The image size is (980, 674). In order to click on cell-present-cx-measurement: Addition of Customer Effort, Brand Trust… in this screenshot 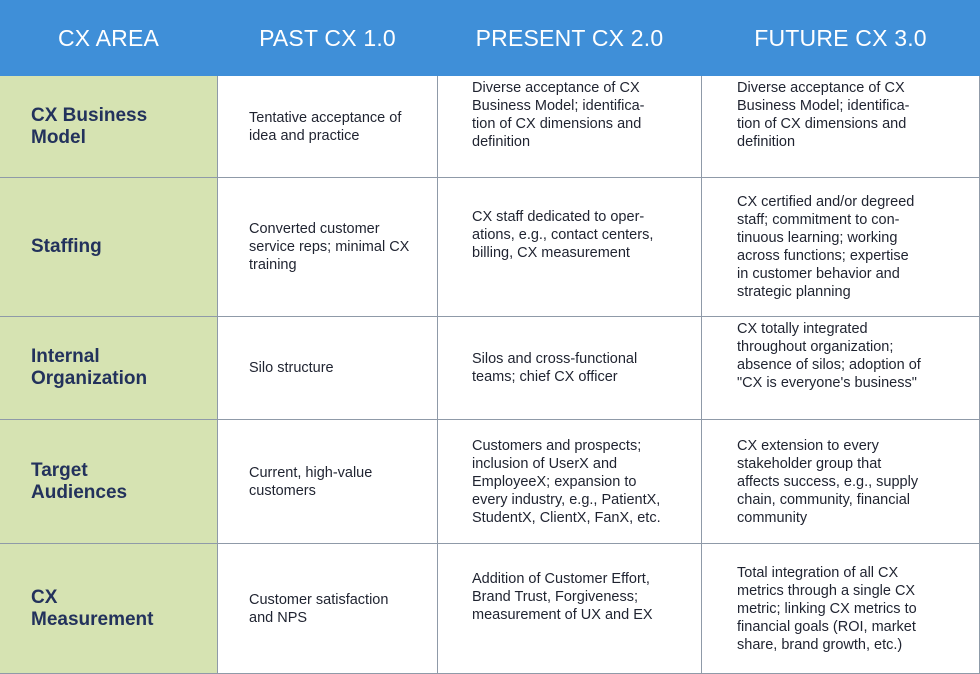, I will do `click(570, 609)`.